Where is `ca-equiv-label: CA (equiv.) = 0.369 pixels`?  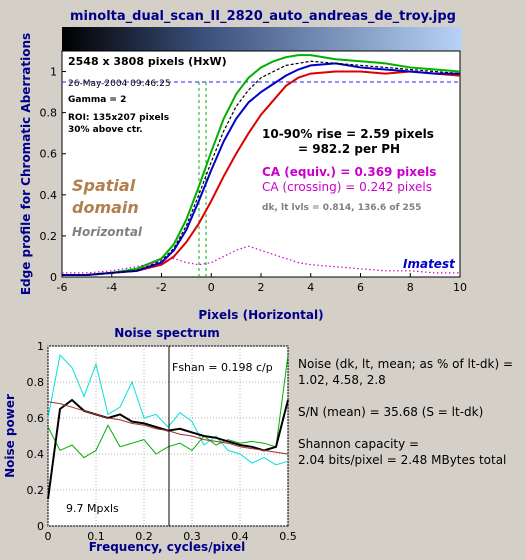
ca-equiv-label: CA (equiv.) = 0.369 pixels is located at coordinates (349, 172).